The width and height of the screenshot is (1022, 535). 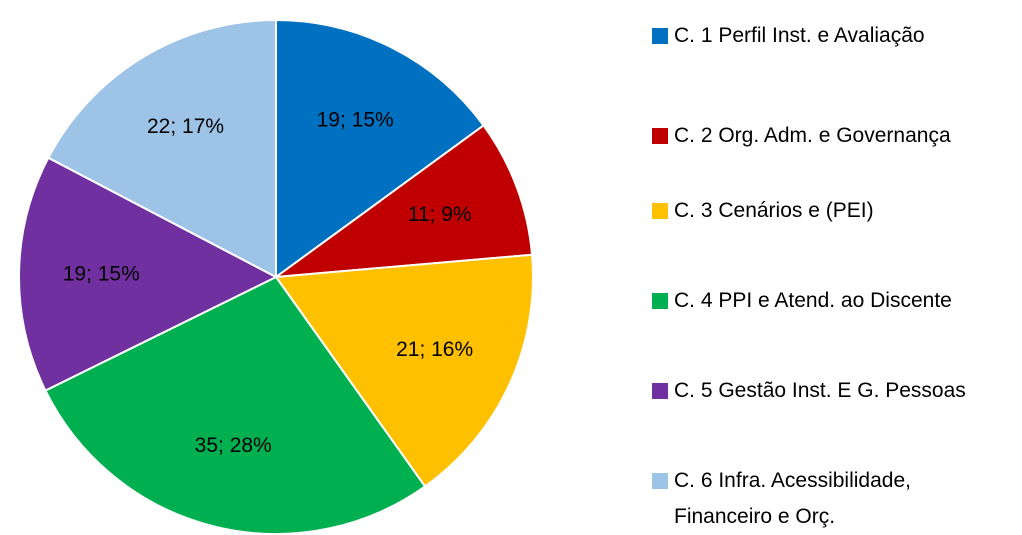 I want to click on legend-item: C. 4 PPI e Atend. ao Discente, so click(x=834, y=301).